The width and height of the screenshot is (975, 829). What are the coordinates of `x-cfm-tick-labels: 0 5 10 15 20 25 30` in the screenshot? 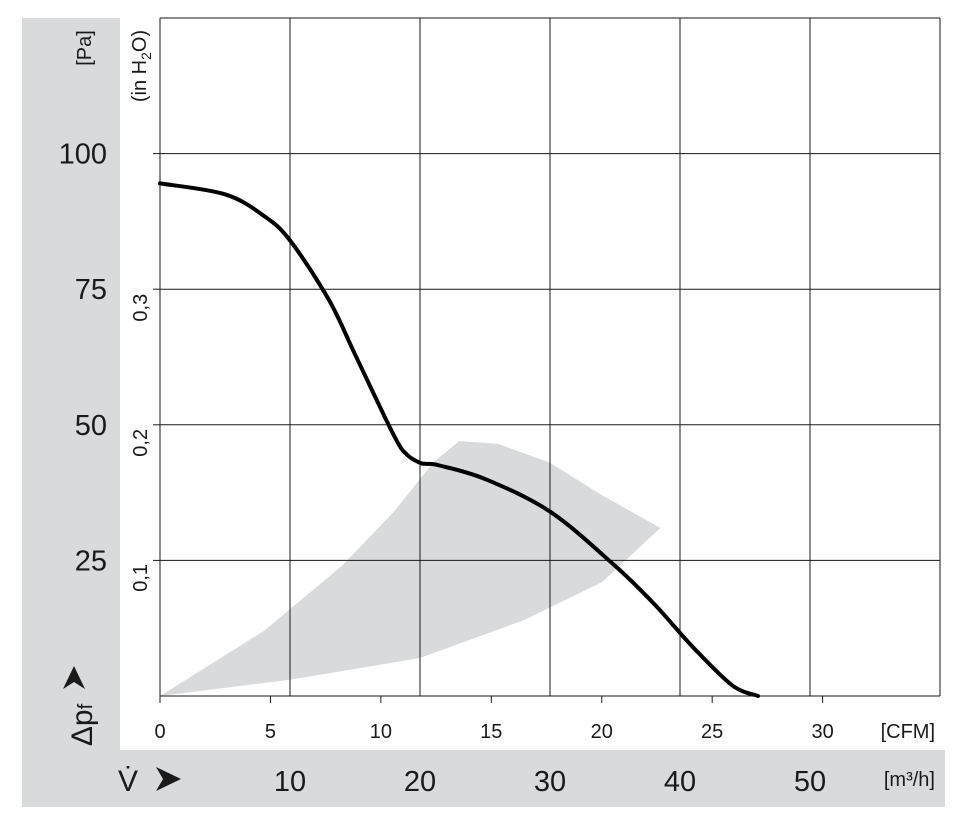 It's located at (493, 732).